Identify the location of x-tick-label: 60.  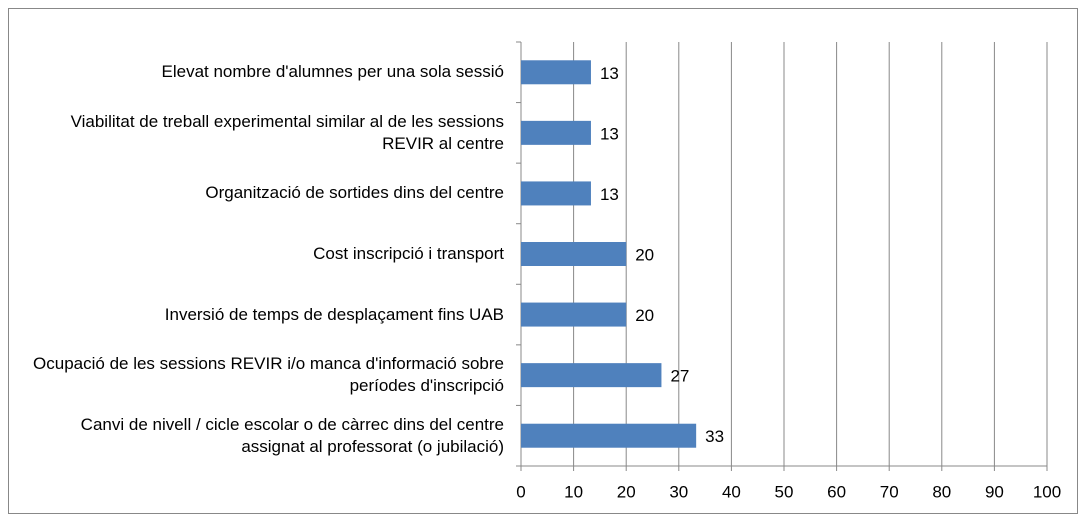
(836, 491).